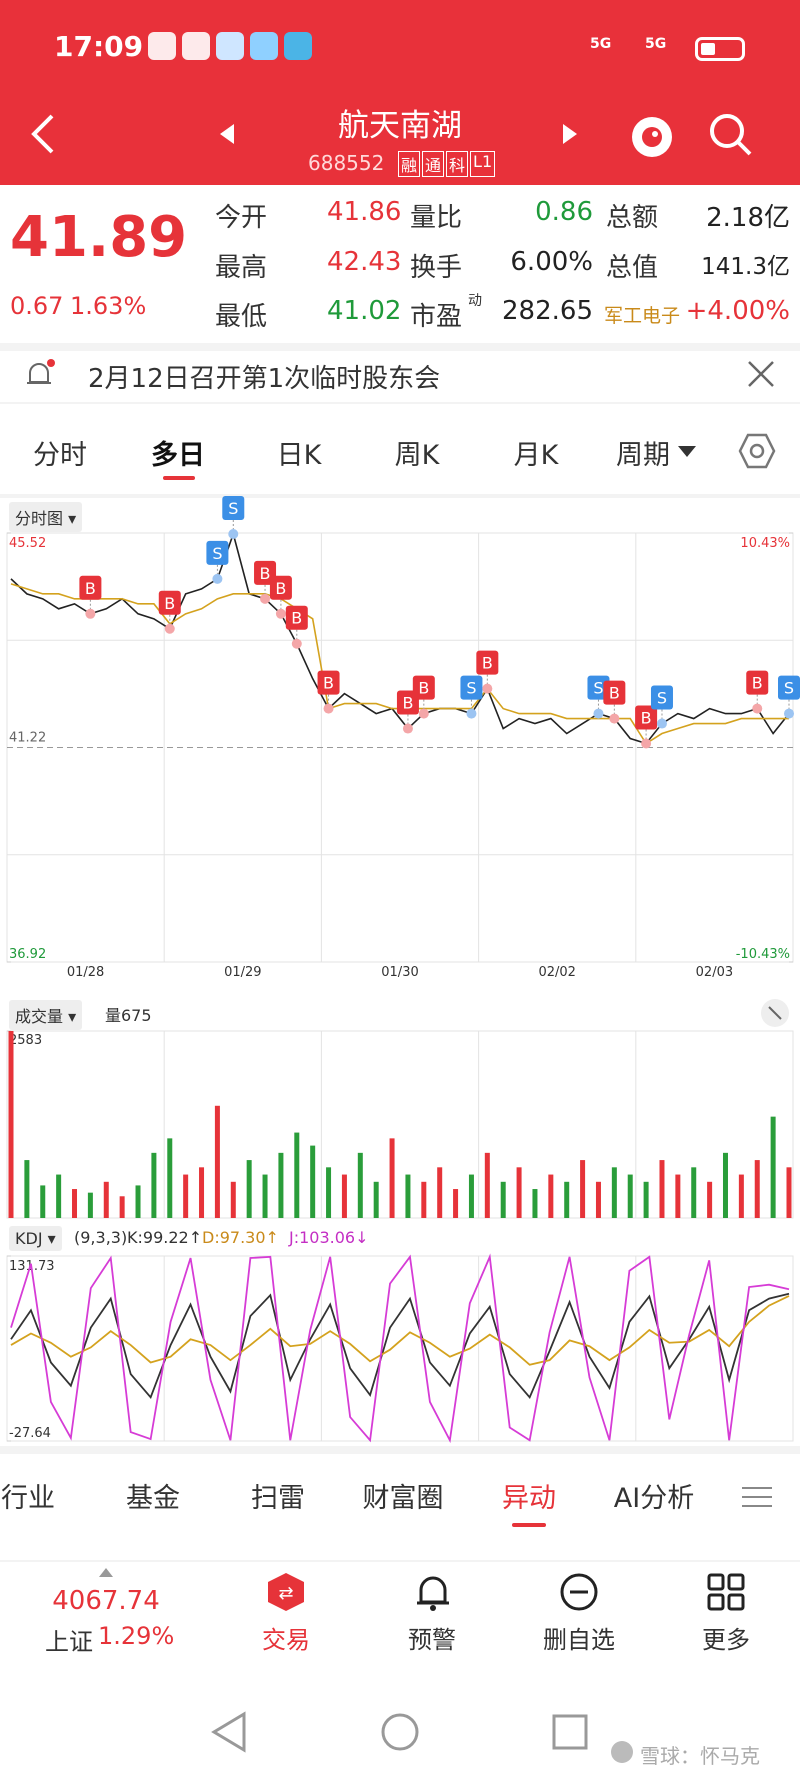 This screenshot has width=800, height=1776. I want to click on network-label: 5G, so click(656, 44).